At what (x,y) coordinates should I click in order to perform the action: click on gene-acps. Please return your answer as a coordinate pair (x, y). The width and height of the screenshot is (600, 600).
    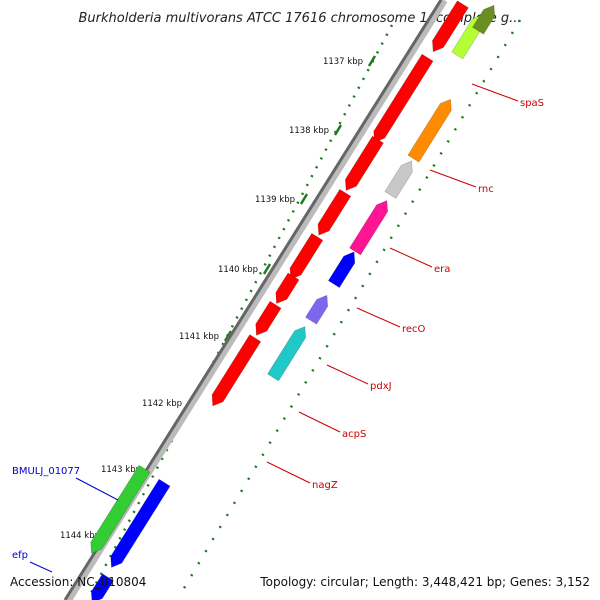
    Looking at the image, I should click on (316, 309).